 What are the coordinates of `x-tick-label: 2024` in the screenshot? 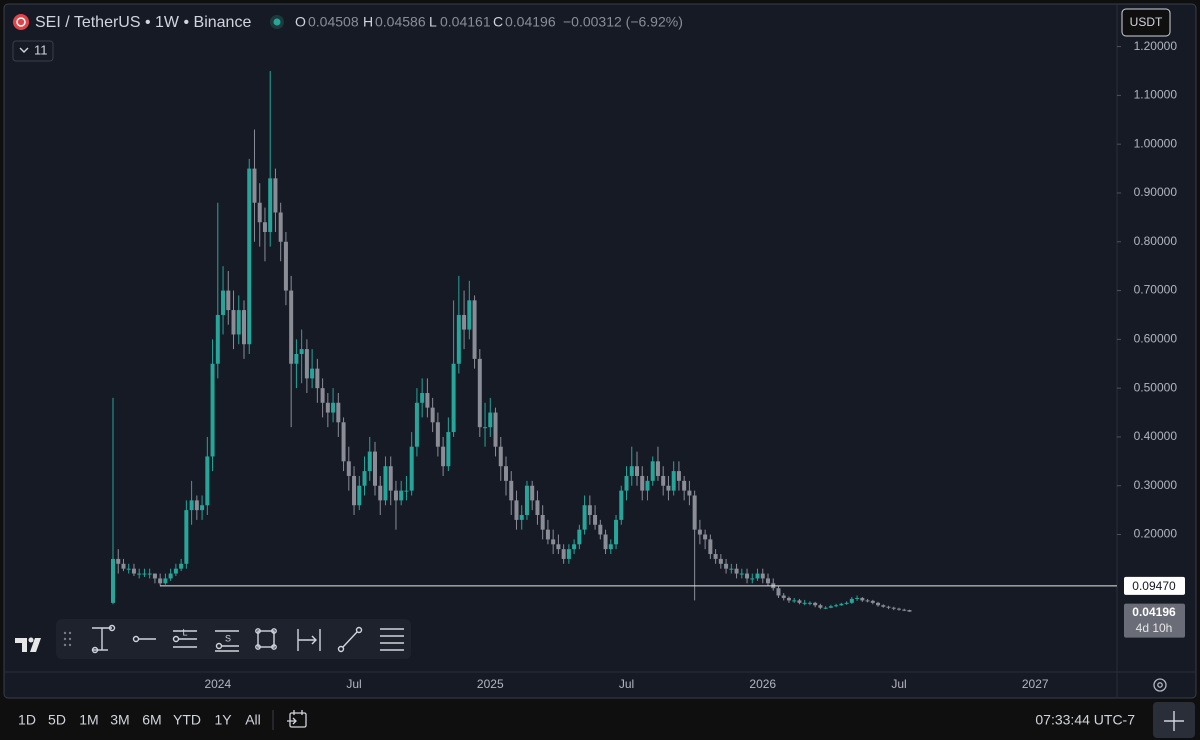 It's located at (217, 684).